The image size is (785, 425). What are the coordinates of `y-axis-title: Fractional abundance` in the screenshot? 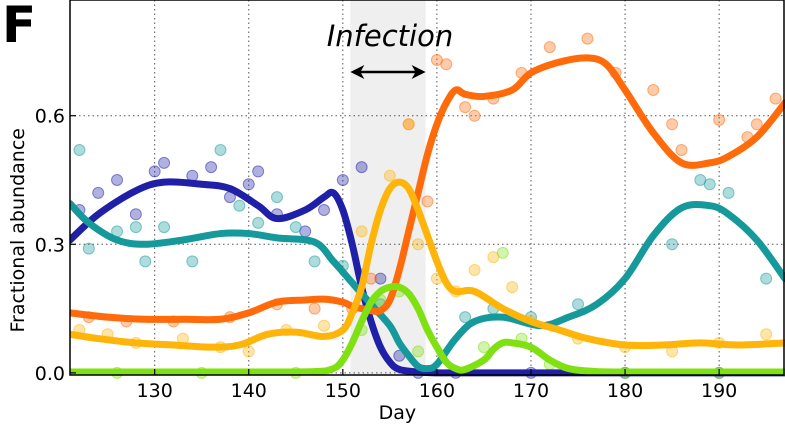 It's located at (18, 230).